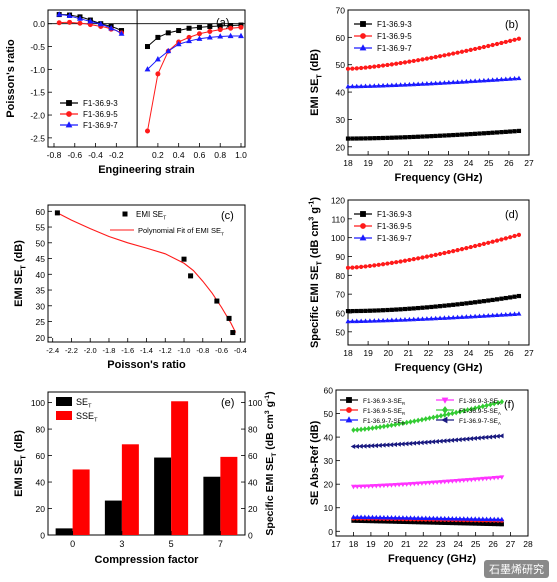 This screenshot has width=557, height=582. I want to click on x-tick-label: 19, so click(371, 544).